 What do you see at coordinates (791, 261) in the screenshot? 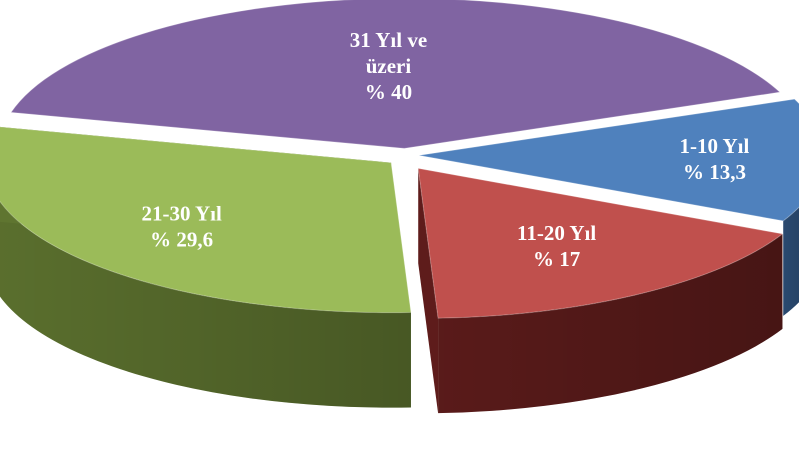
I see `pie-slice-side-shade` at bounding box center [791, 261].